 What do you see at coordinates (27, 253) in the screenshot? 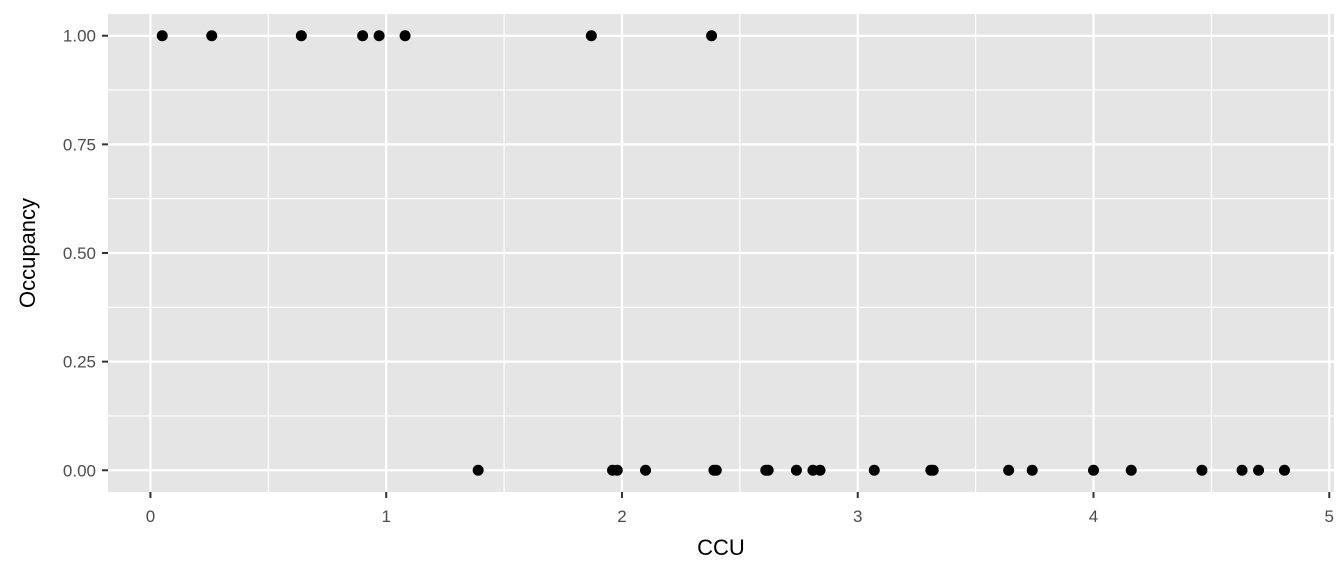
I see `y-axis-title: Occupancy` at bounding box center [27, 253].